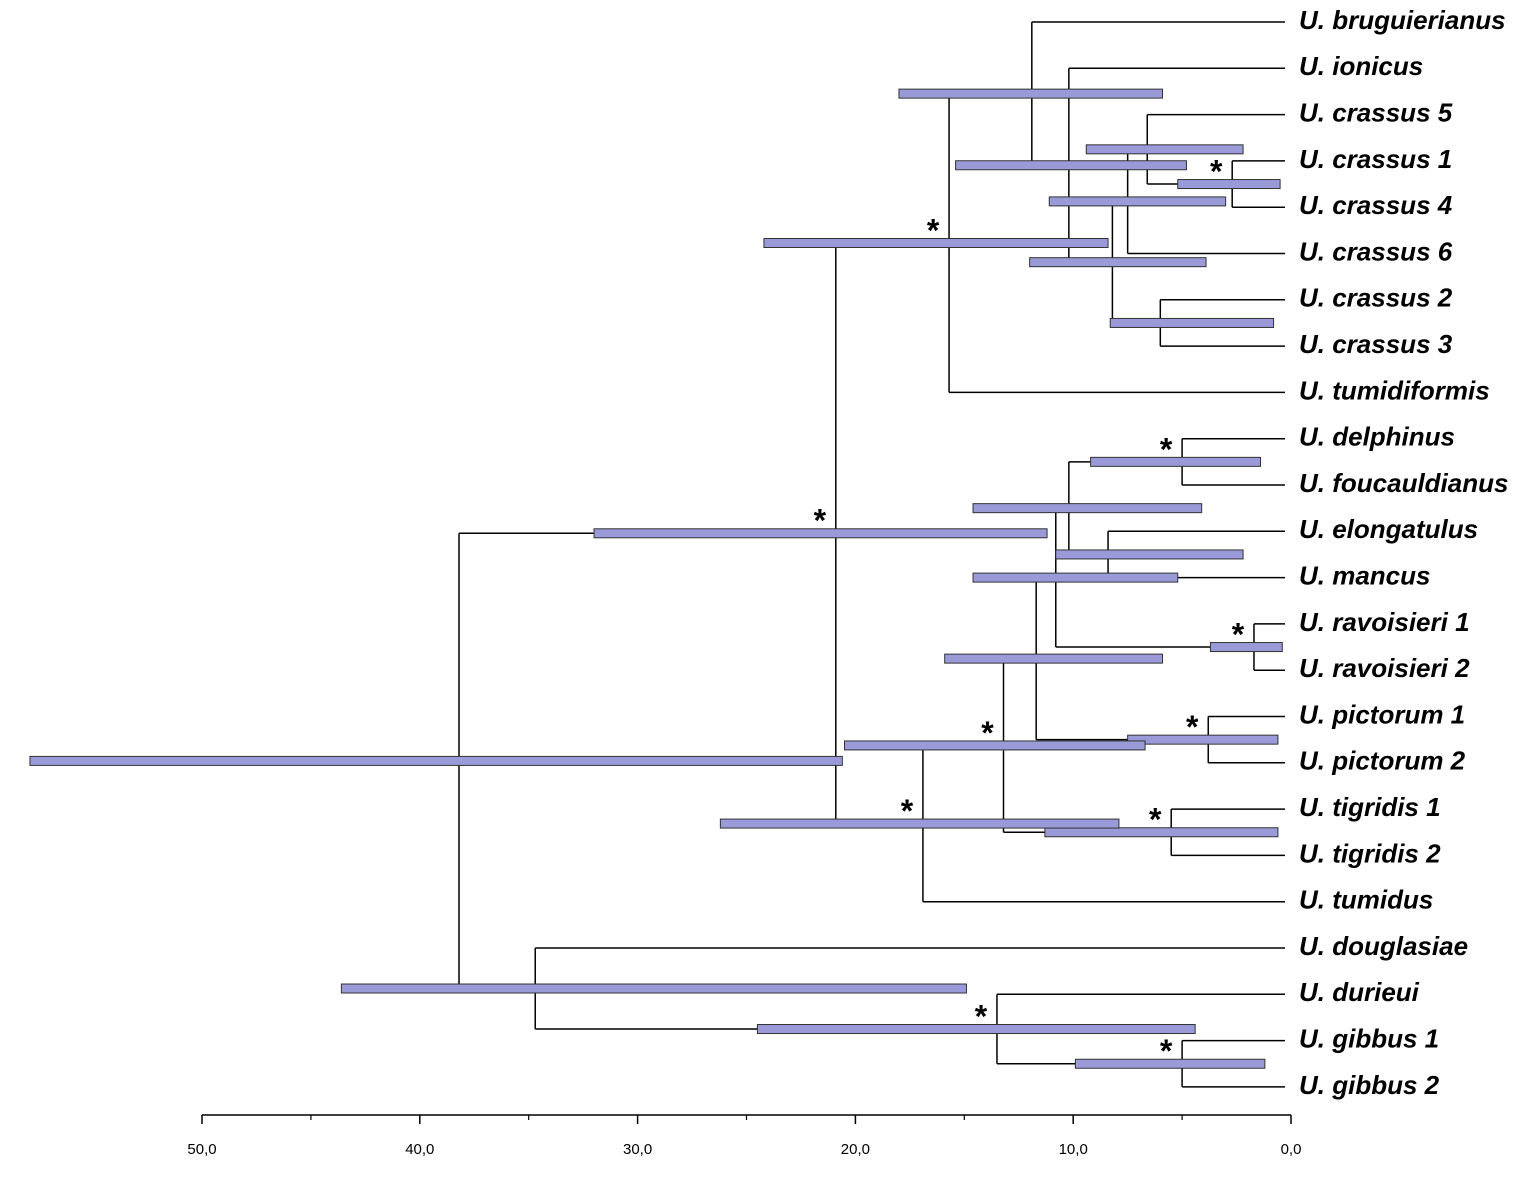 The image size is (1537, 1178). What do you see at coordinates (1376, 112) in the screenshot?
I see `tip-label: U. crassus 5` at bounding box center [1376, 112].